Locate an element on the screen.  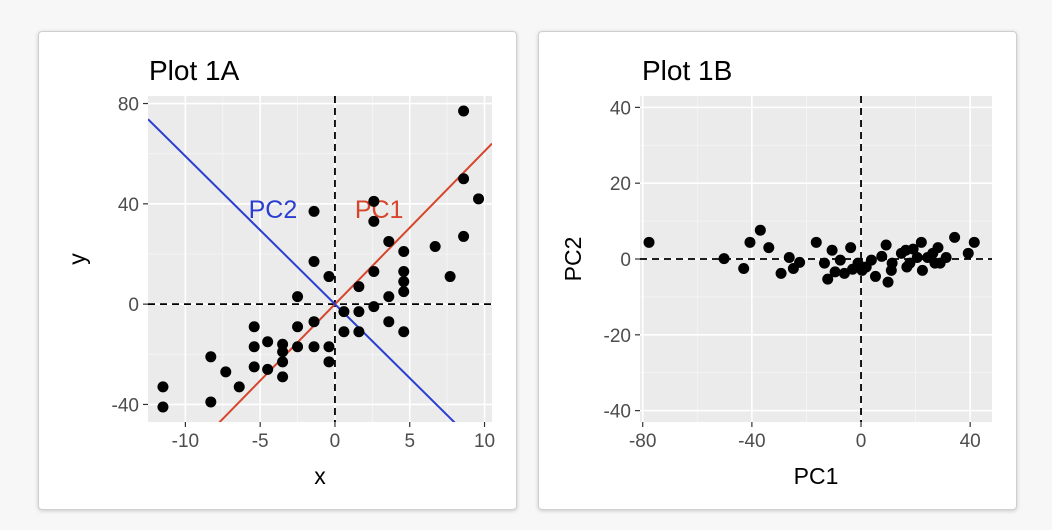
component-label-pc2: PC2 is located at coordinates (273, 210).